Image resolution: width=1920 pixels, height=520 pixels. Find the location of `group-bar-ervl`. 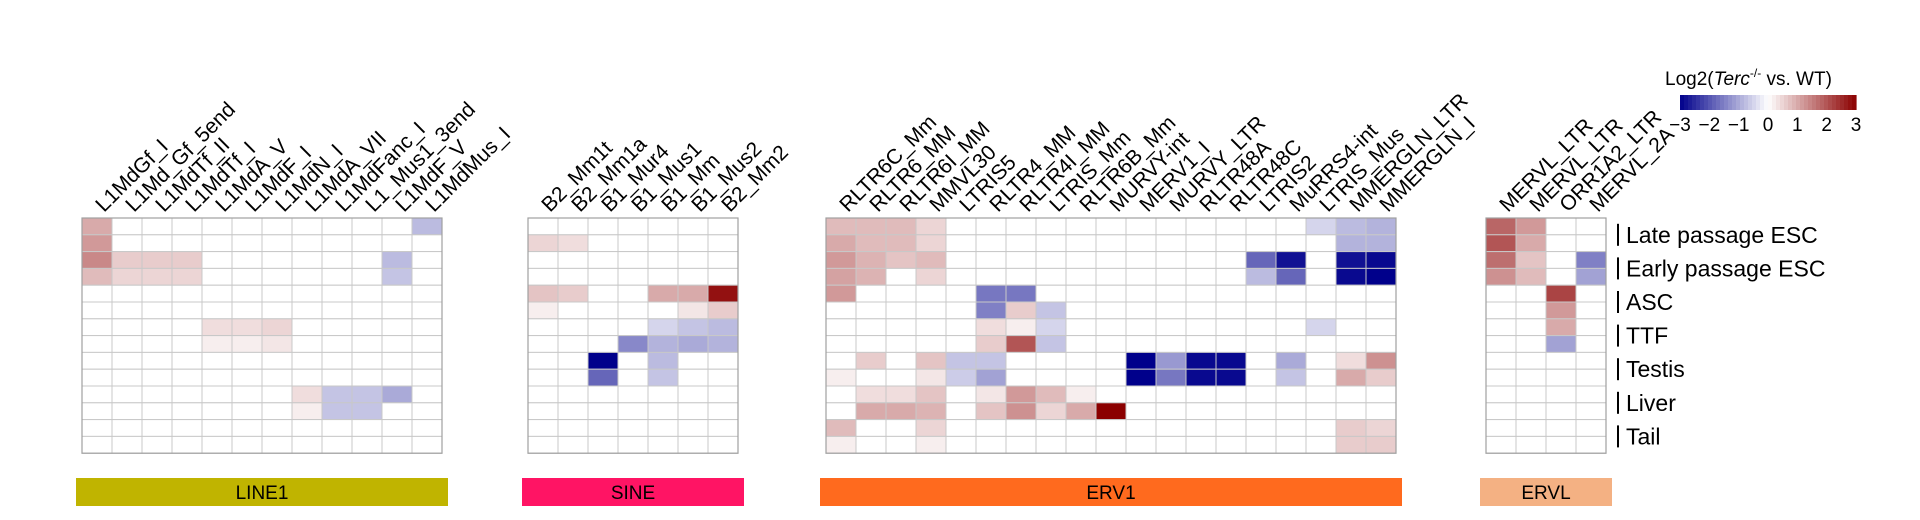

group-bar-ervl is located at coordinates (1546, 492).